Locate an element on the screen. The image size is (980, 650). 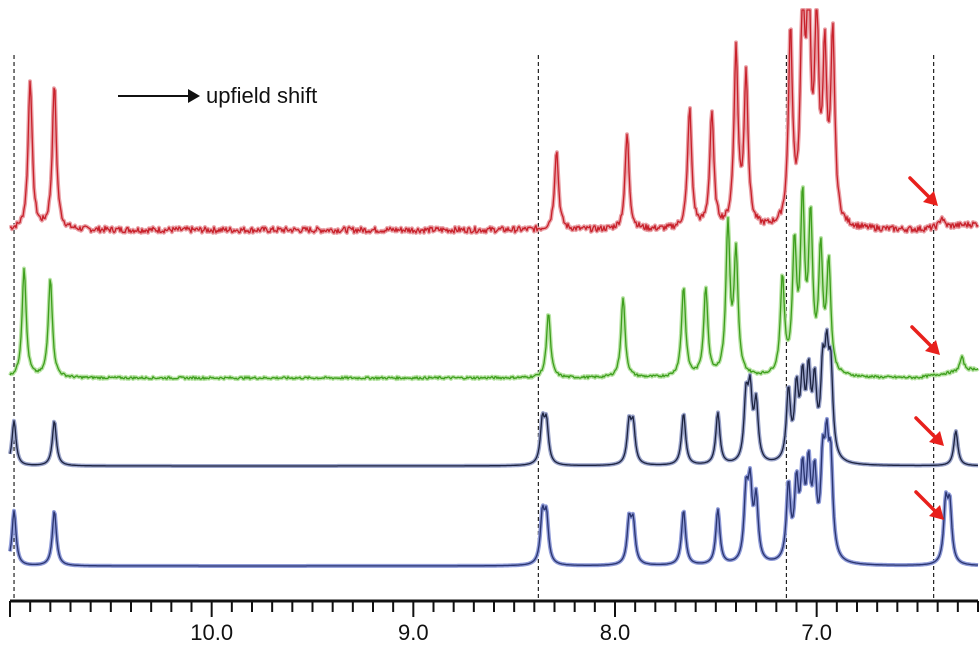
tick-label: 8.0 is located at coordinates (615, 632).